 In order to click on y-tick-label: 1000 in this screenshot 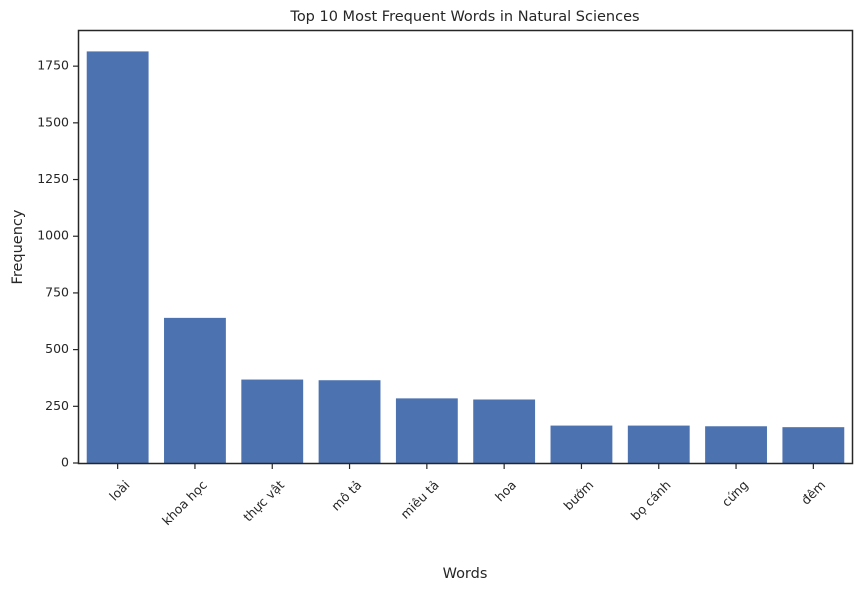, I will do `click(53, 235)`.